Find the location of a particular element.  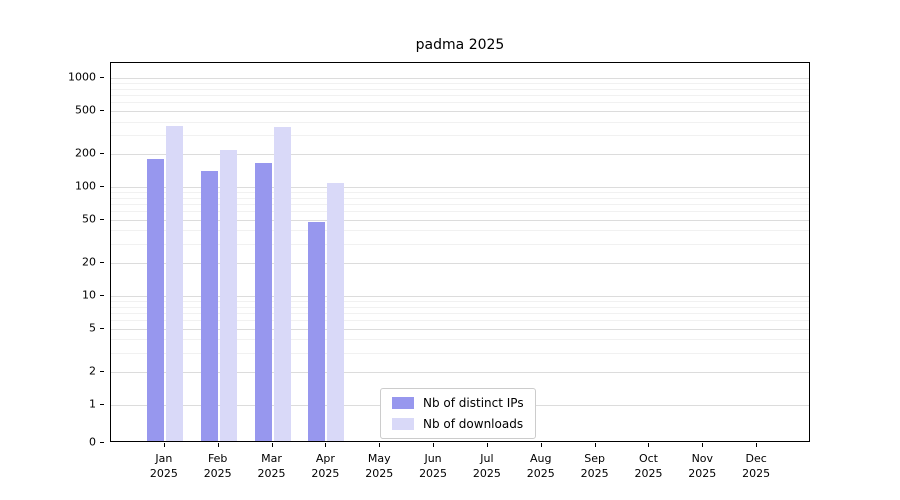

legend: Nb of distinct IPs Nb of downloads is located at coordinates (458, 413).